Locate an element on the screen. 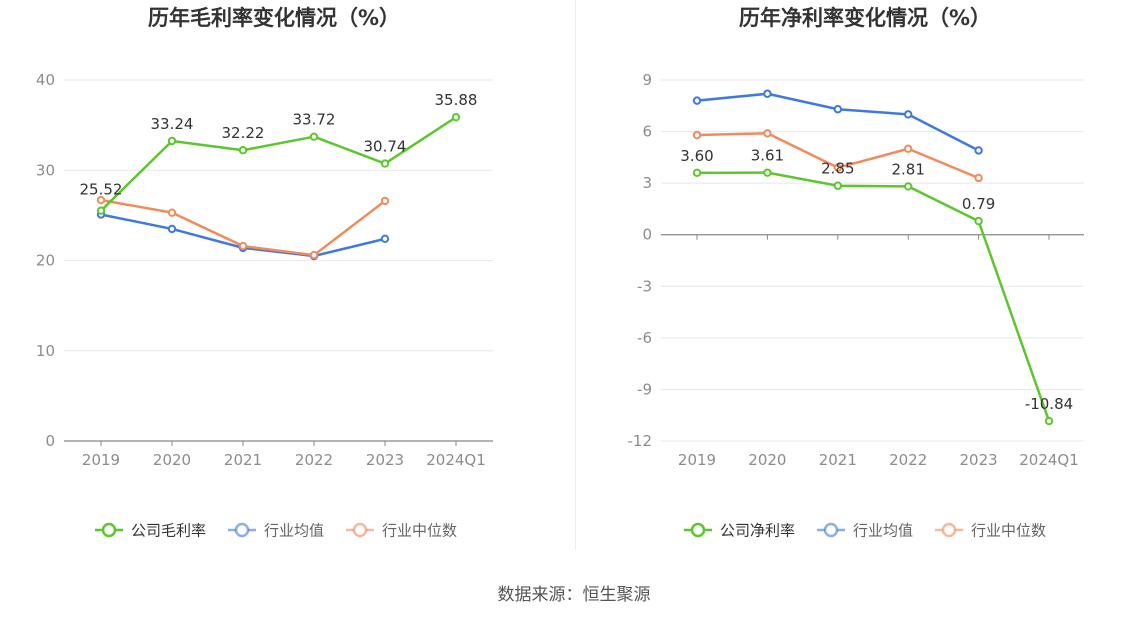  data-label: 32.22 is located at coordinates (243, 133).